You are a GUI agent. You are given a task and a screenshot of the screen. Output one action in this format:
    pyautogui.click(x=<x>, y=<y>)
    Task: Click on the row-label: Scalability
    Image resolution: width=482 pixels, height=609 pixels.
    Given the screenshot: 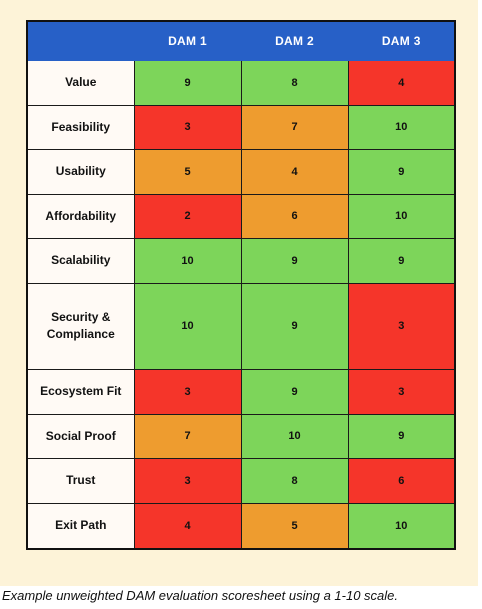 What is the action you would take?
    pyautogui.click(x=80, y=261)
    